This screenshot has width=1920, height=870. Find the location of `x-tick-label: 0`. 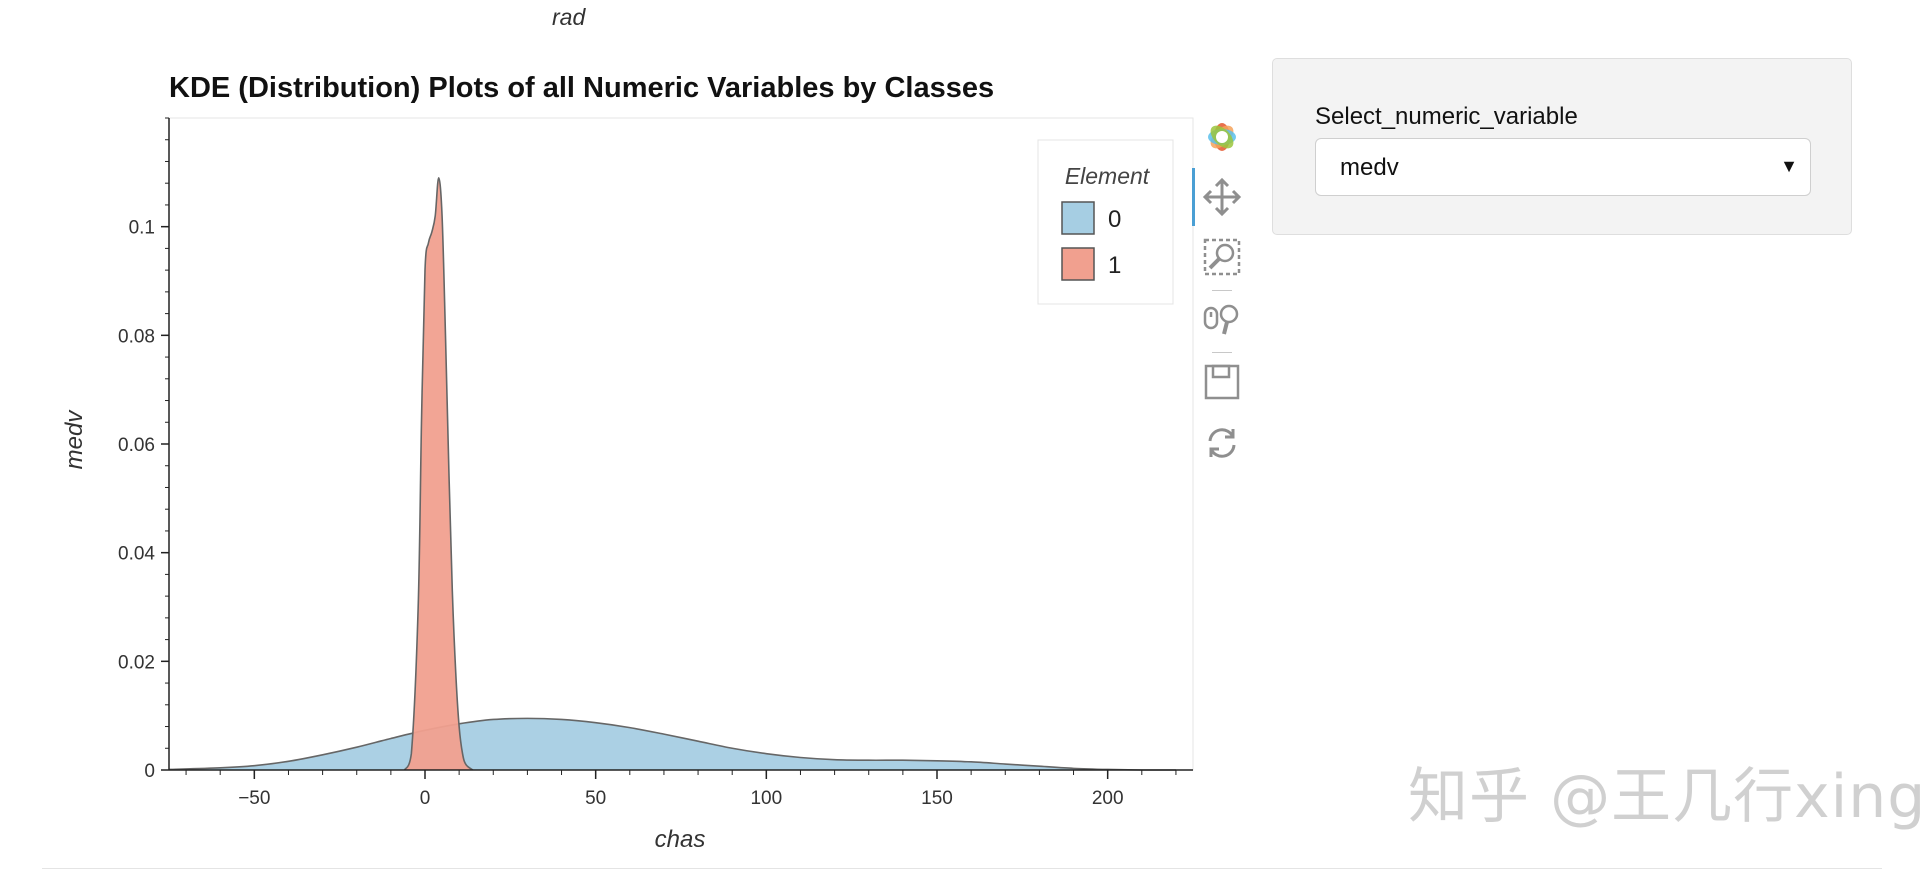

x-tick-label: 0 is located at coordinates (425, 798).